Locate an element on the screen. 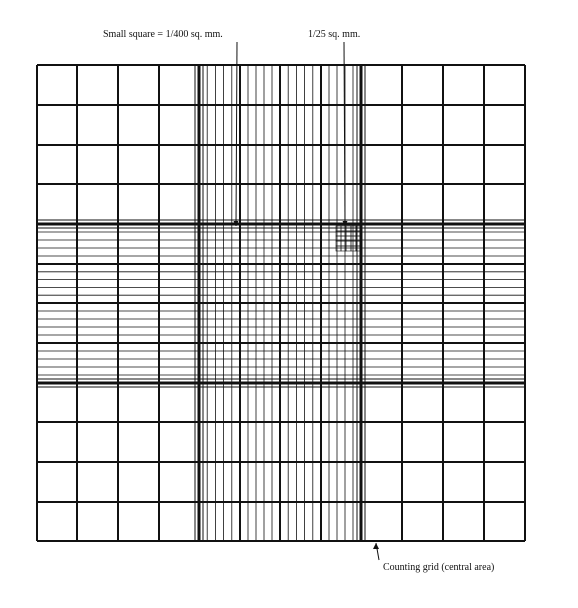 Image resolution: width=578 pixels, height=608 pixels. small-square-label: Small square = 1/400 sq. mm. is located at coordinates (163, 34).